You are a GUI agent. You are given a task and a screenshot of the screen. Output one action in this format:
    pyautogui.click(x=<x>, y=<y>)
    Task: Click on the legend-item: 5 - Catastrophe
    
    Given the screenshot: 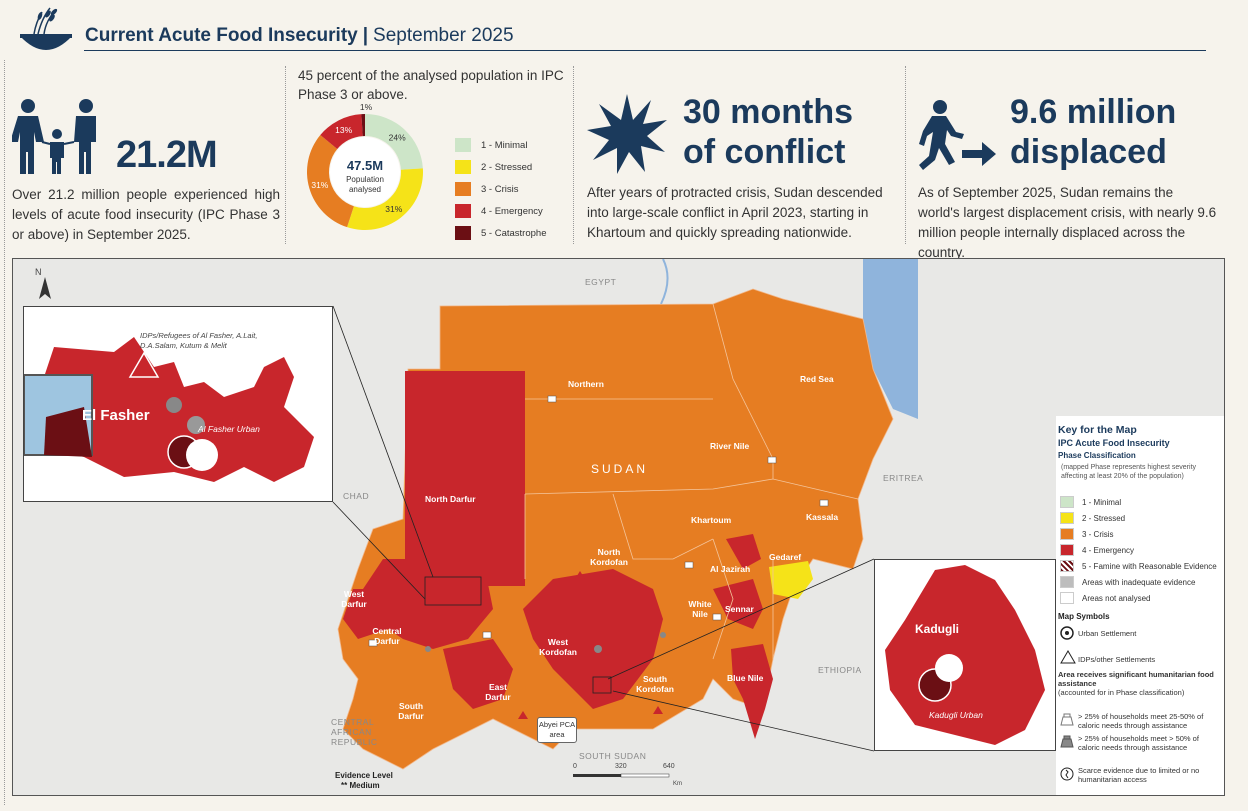 What is the action you would take?
    pyautogui.click(x=500, y=233)
    